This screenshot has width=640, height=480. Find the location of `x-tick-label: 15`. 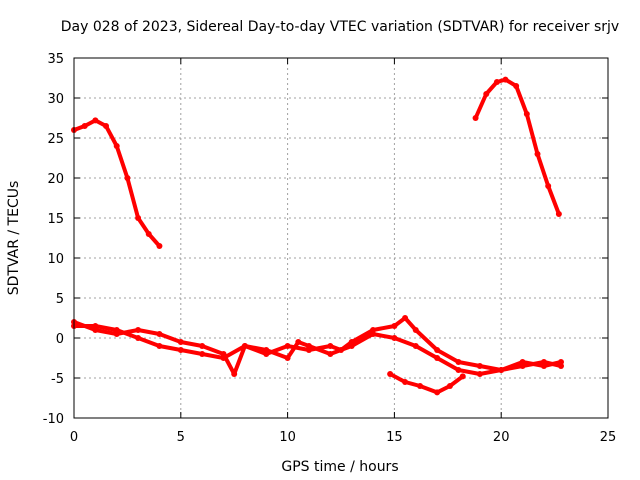

x-tick-label: 15 is located at coordinates (394, 437).